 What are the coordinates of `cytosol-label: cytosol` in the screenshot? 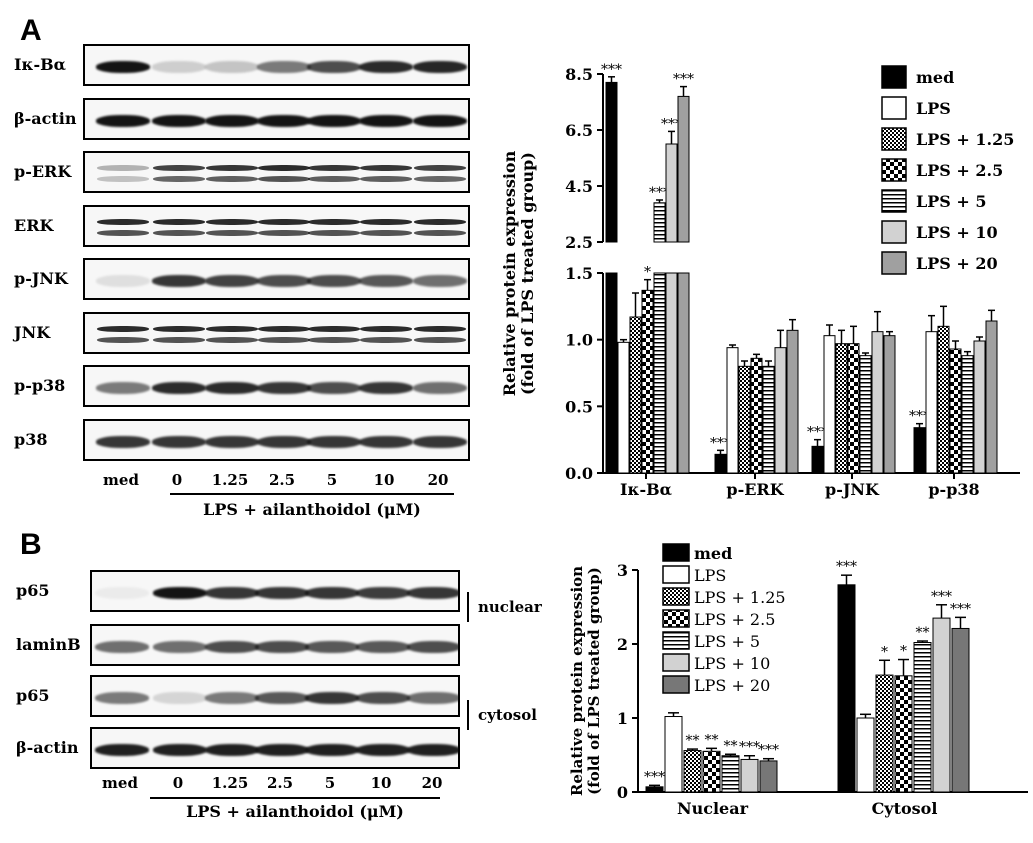 It's located at (507, 715).